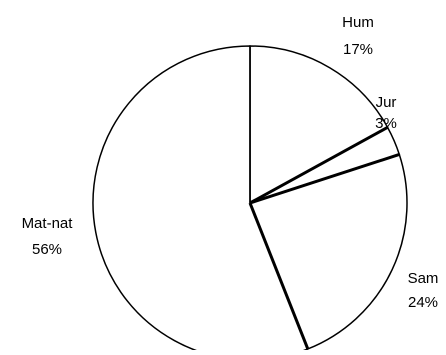  I want to click on pie-label-category: Sam, so click(423, 278).